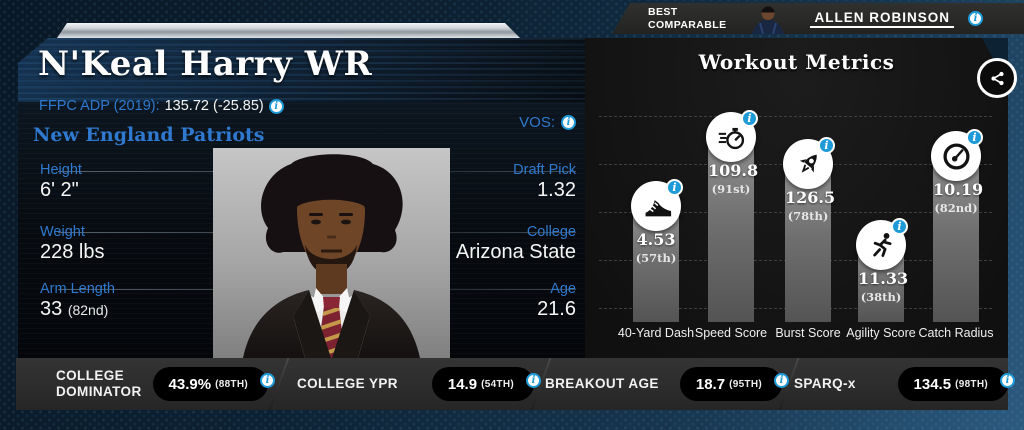 The image size is (1024, 430). I want to click on stat-percentile: (54TH), so click(497, 384).